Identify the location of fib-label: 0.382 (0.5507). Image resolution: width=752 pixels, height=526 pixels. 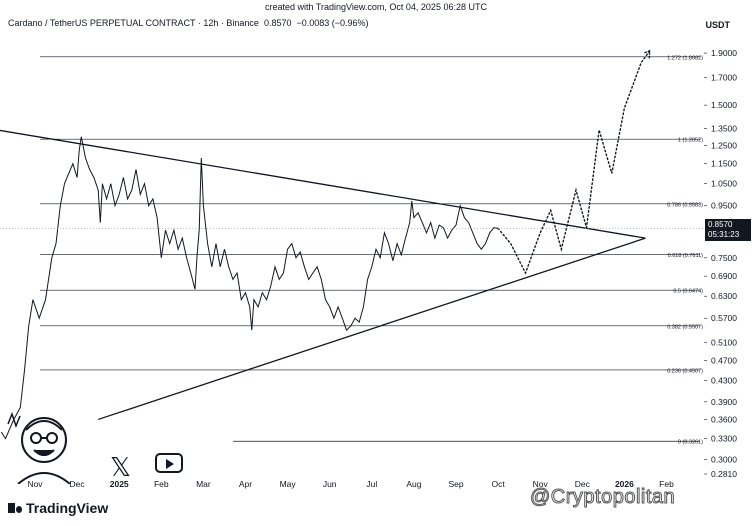
(685, 327).